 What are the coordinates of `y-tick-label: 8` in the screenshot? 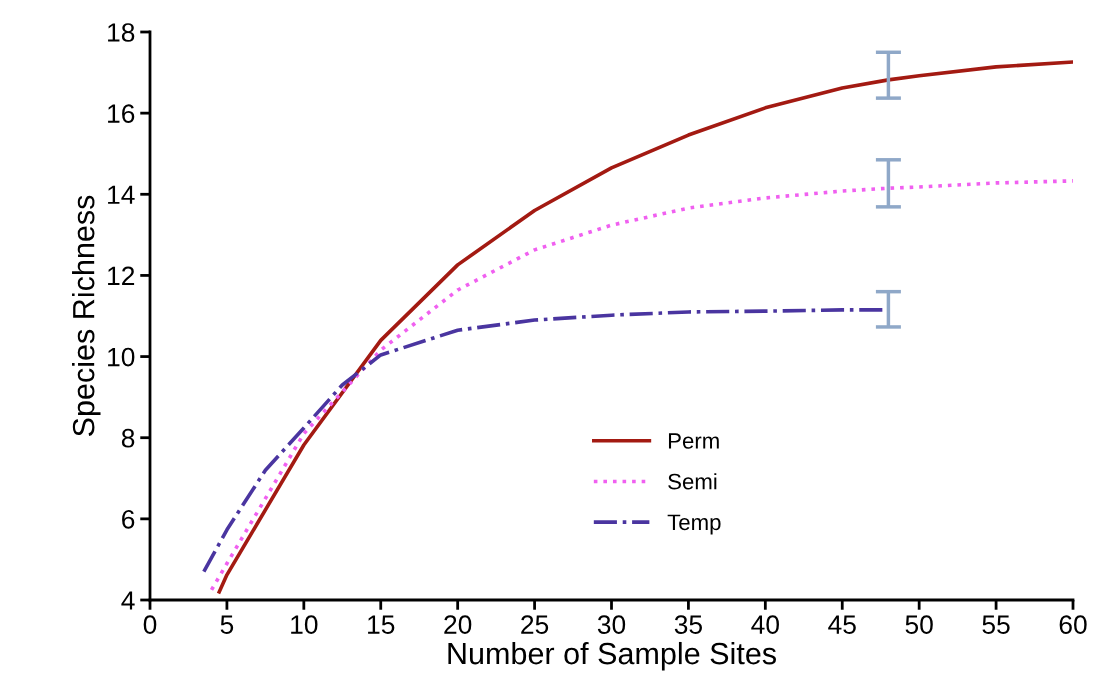 It's located at (128, 438).